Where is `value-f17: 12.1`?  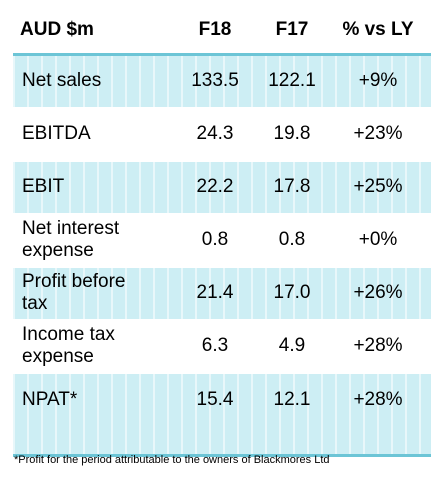 value-f17: 12.1 is located at coordinates (292, 399).